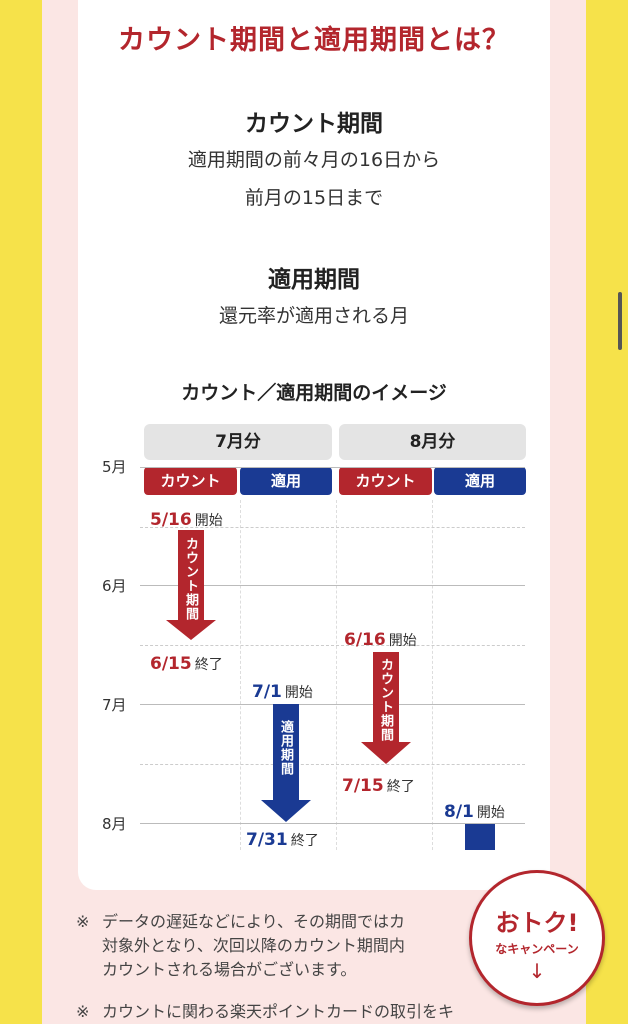  What do you see at coordinates (480, 837) in the screenshot?
I see `apply-period-bar` at bounding box center [480, 837].